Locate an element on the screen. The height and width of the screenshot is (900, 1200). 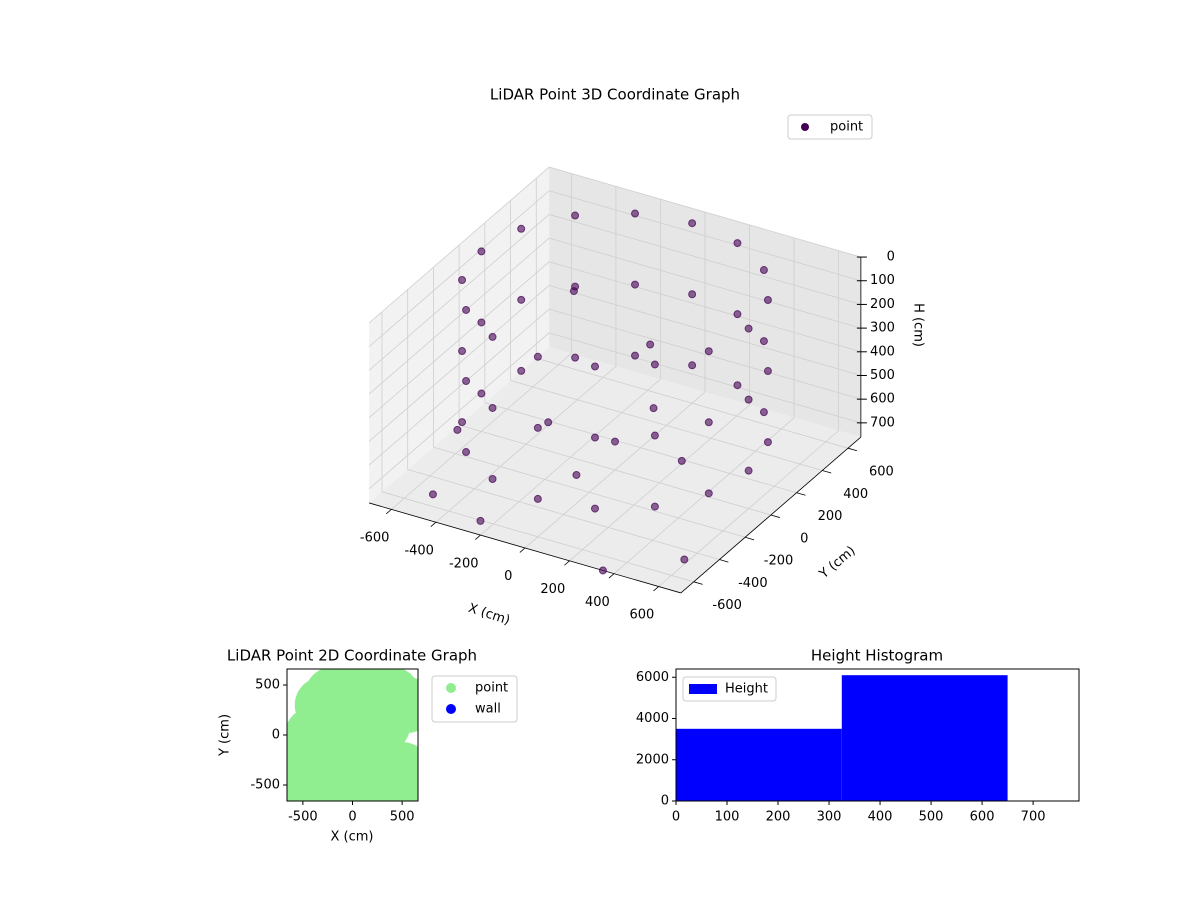
x-tick-label: -500 is located at coordinates (303, 817).